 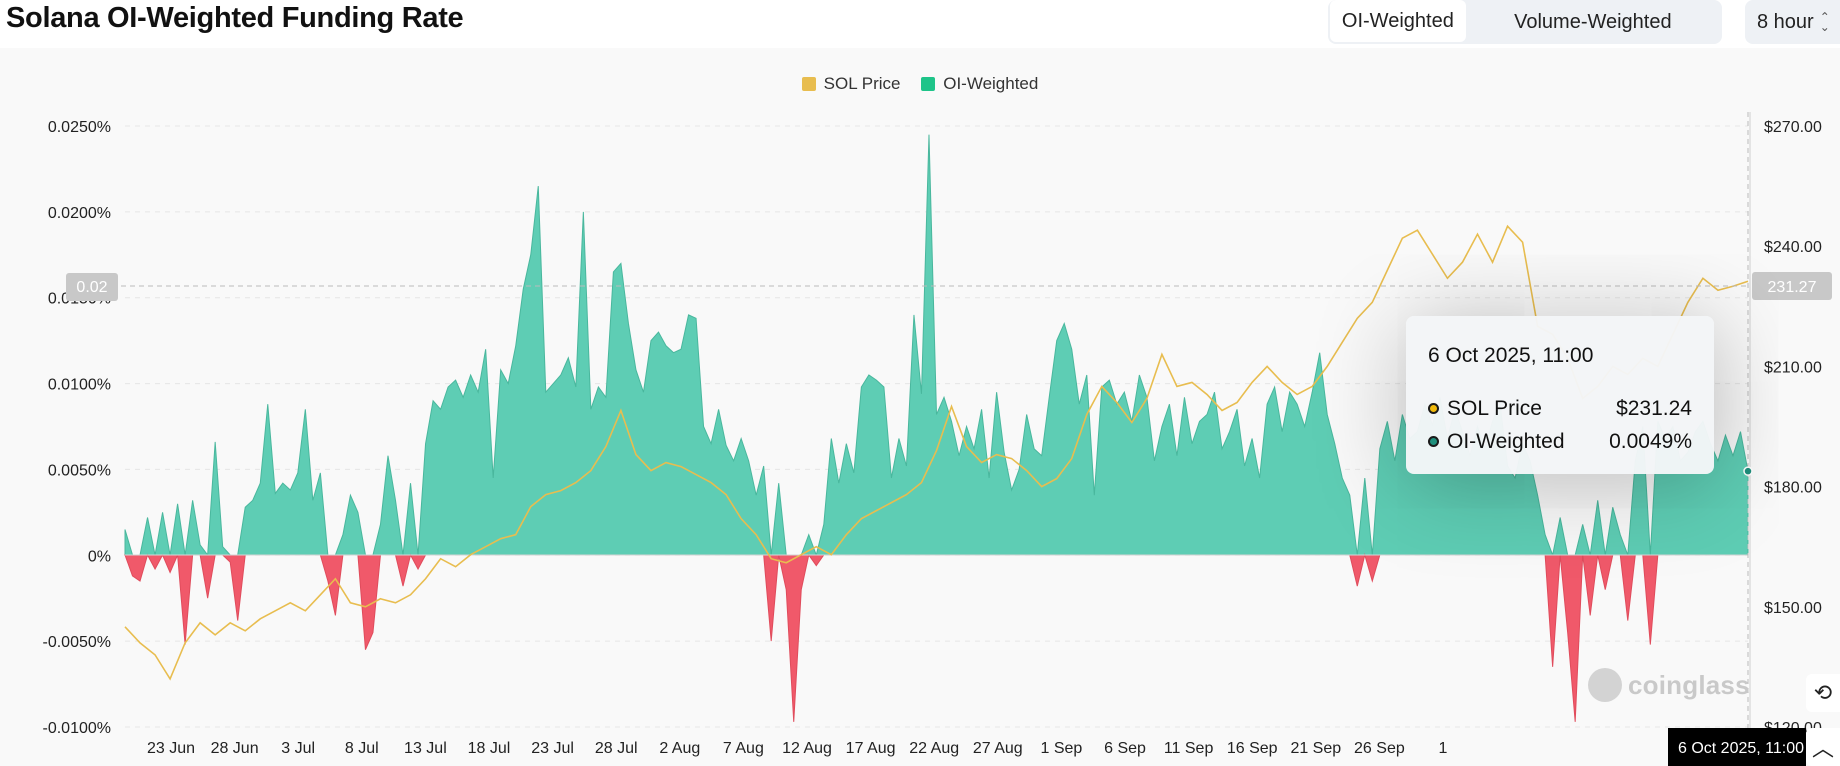 What do you see at coordinates (77, 642) in the screenshot?
I see `y-left-tick-label: -0.0050%` at bounding box center [77, 642].